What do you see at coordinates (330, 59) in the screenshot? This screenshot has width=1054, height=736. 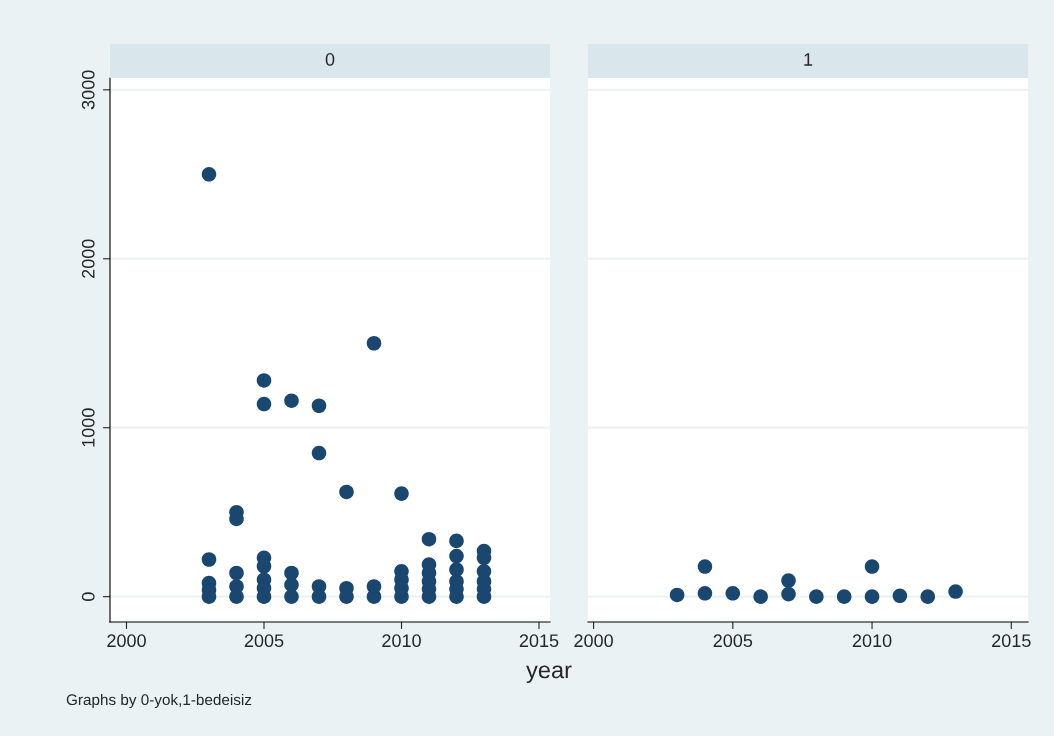 I see `chart-title: 0` at bounding box center [330, 59].